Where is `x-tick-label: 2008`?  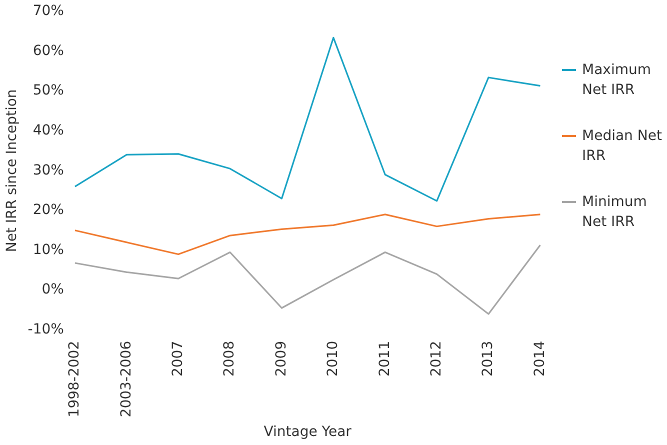
x-tick-label: 2008 is located at coordinates (230, 358).